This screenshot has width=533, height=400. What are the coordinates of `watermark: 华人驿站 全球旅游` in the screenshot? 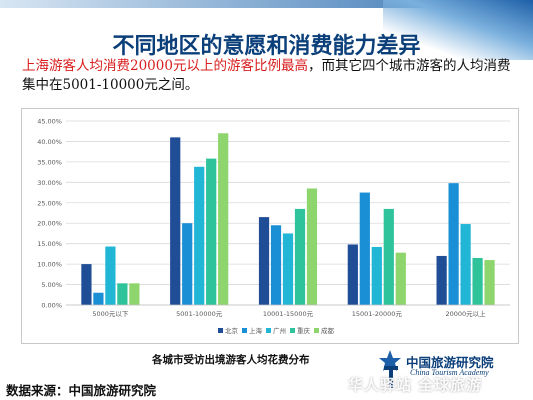 It's located at (415, 385).